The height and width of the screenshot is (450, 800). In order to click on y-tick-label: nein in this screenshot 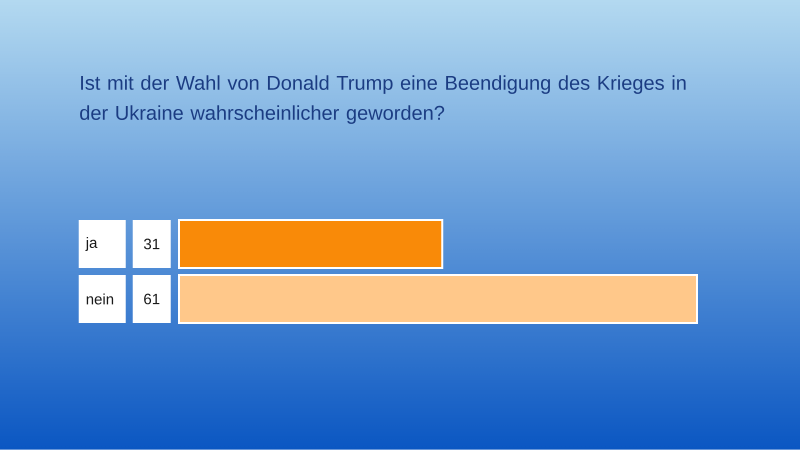, I will do `click(100, 299)`.